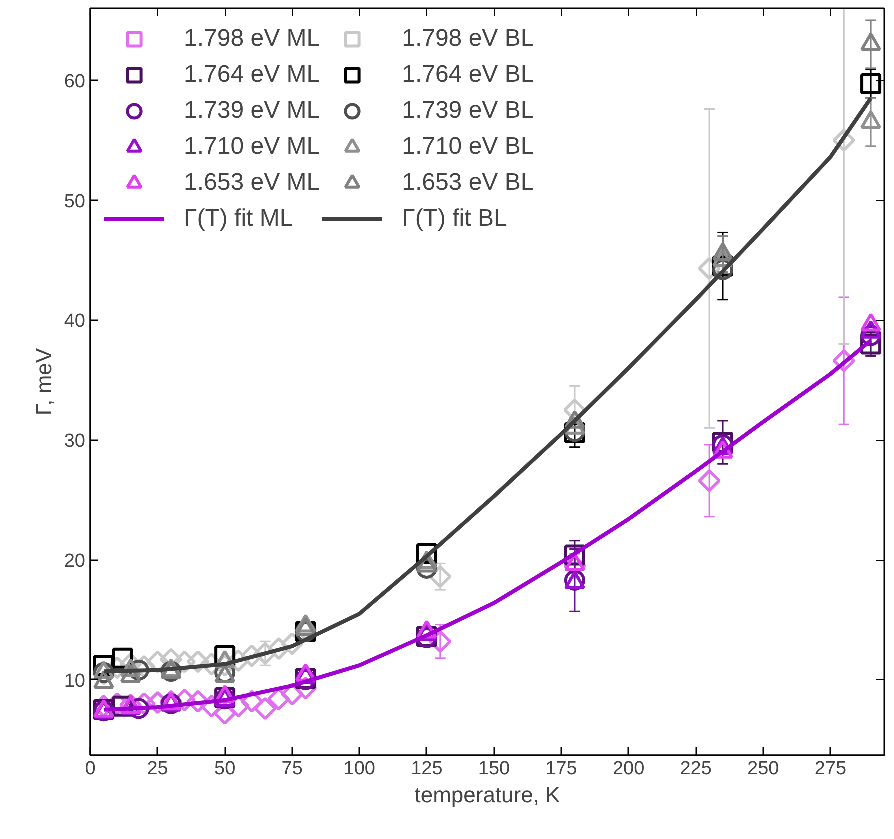  I want to click on legend-label: 1.653 eV ML, so click(252, 183).